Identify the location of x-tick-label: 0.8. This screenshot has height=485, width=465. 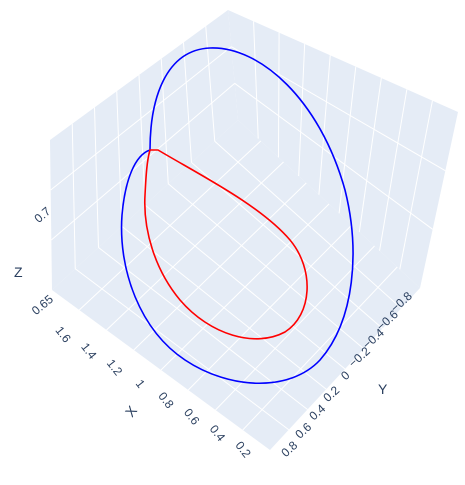
(166, 400).